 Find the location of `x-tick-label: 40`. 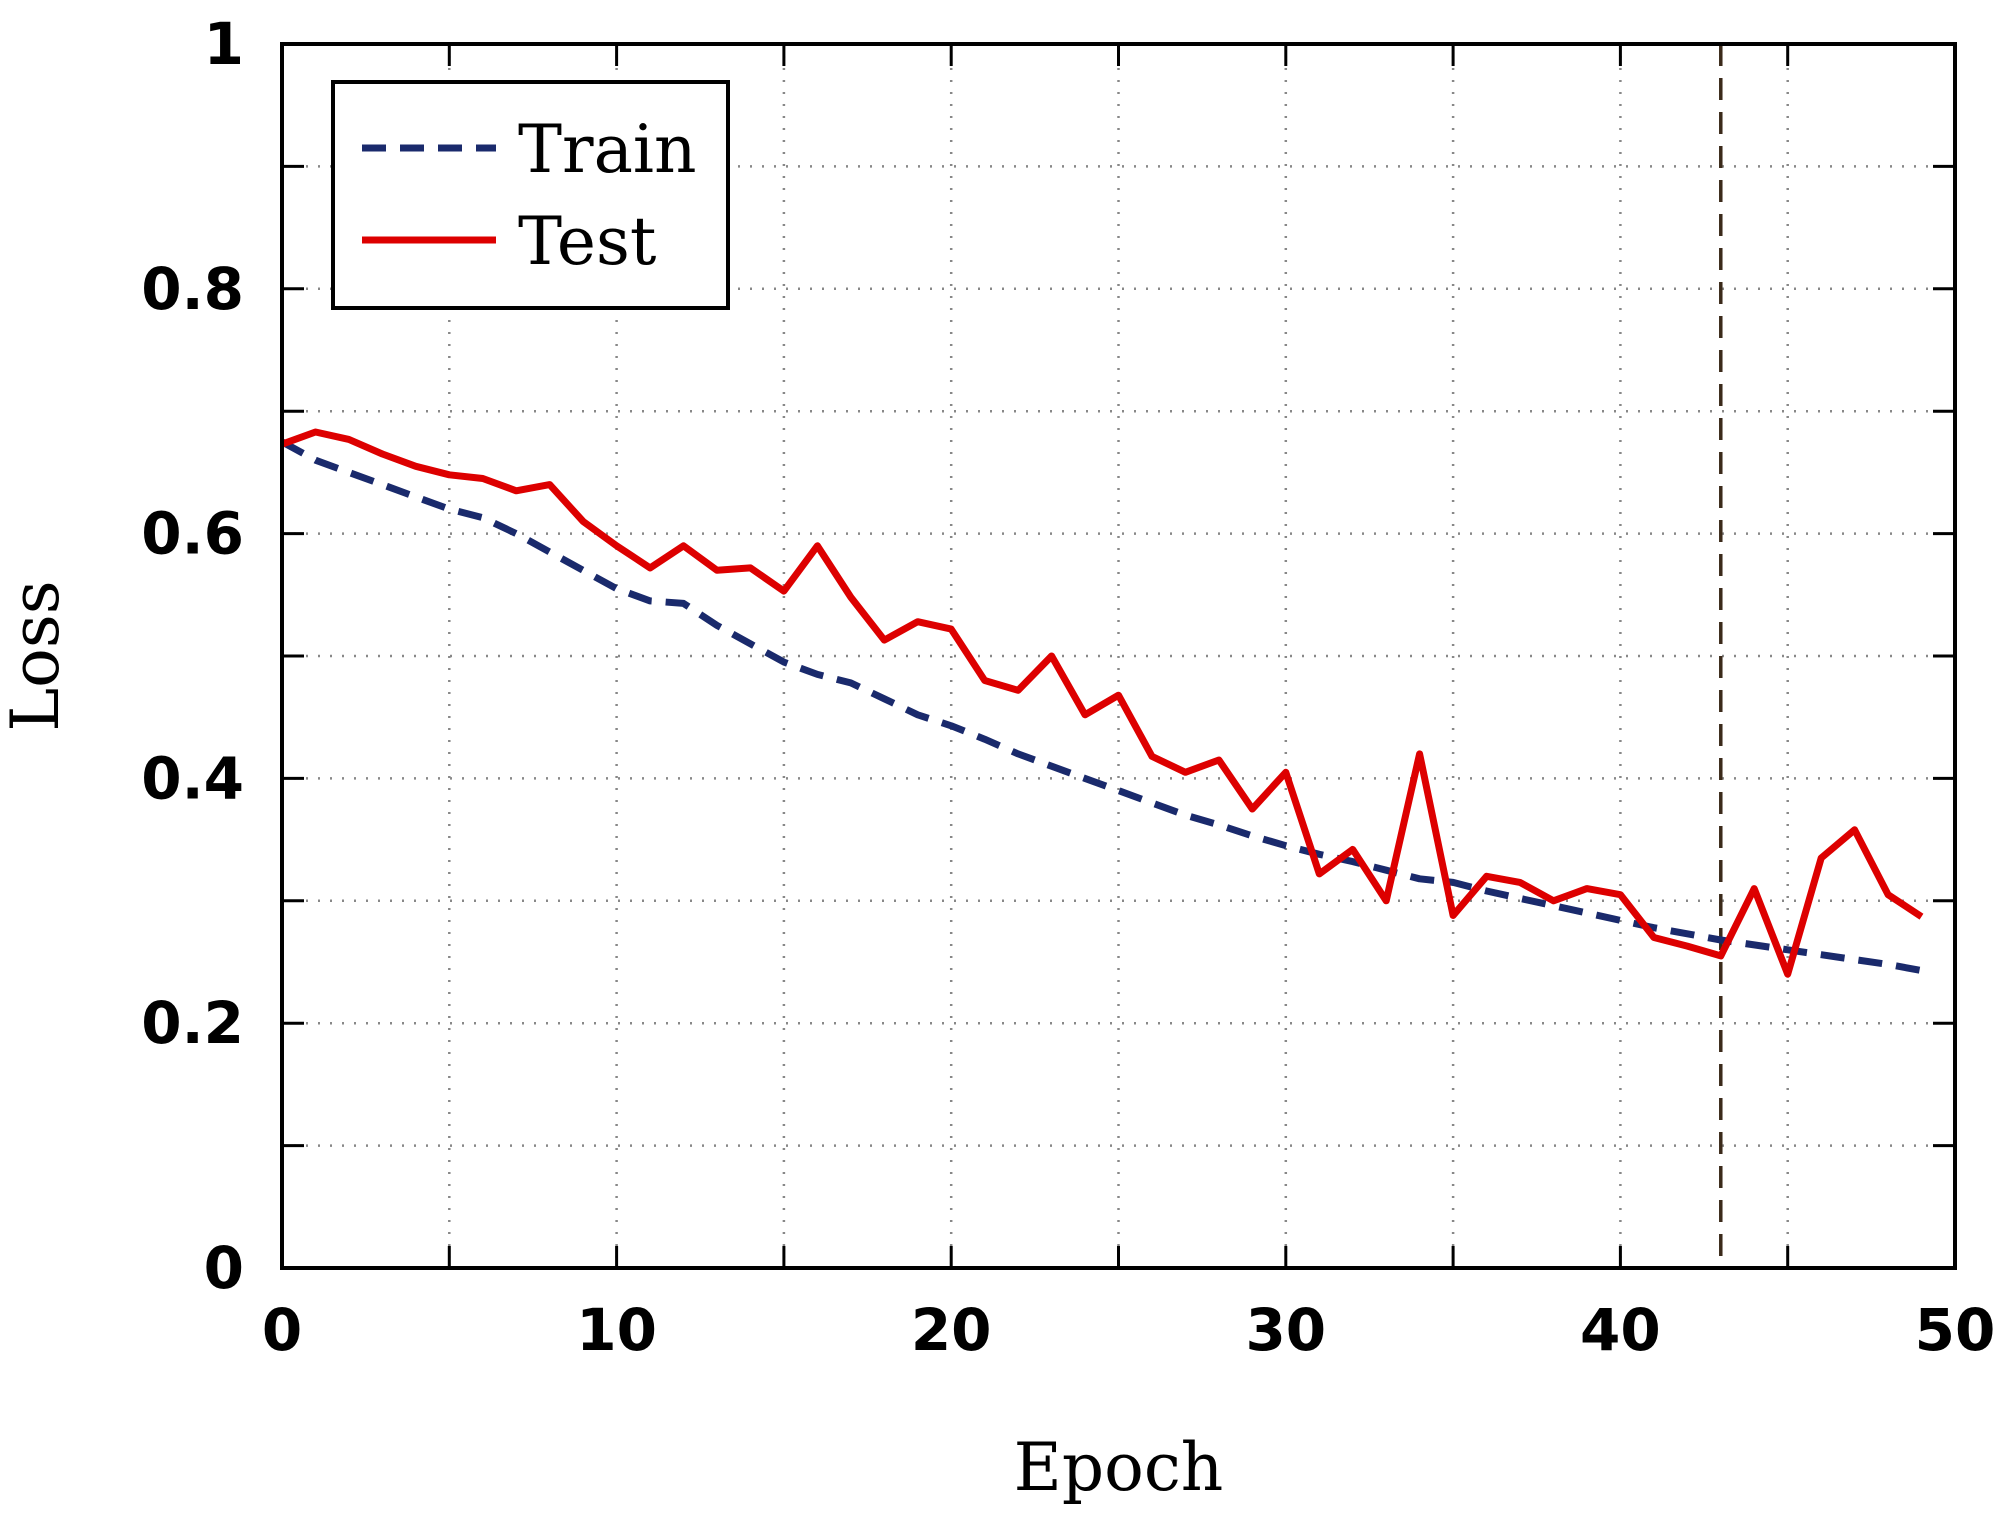

x-tick-label: 40 is located at coordinates (1620, 1330).